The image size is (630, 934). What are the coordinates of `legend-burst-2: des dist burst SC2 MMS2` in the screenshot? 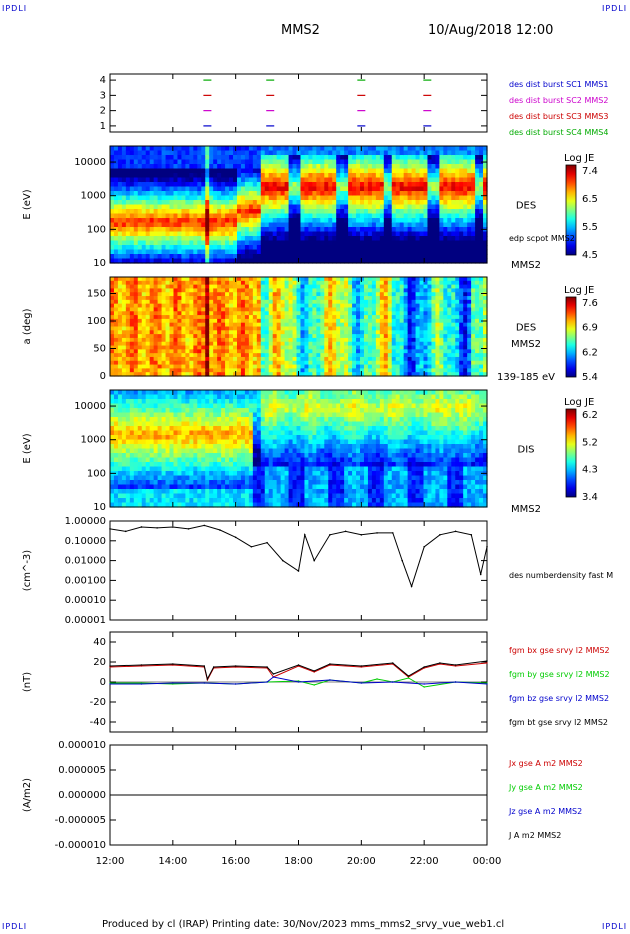 It's located at (558, 100).